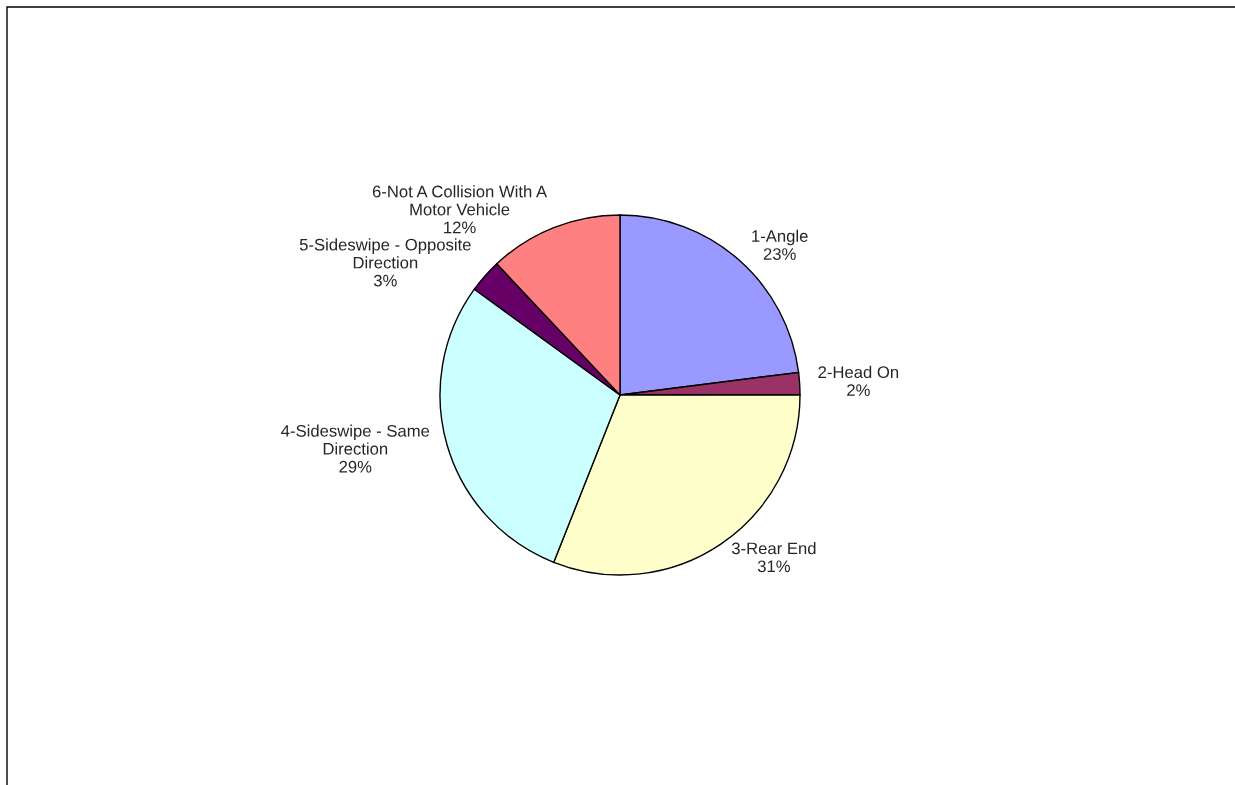  I want to click on slice-label: 3-Rear End, so click(773, 548).